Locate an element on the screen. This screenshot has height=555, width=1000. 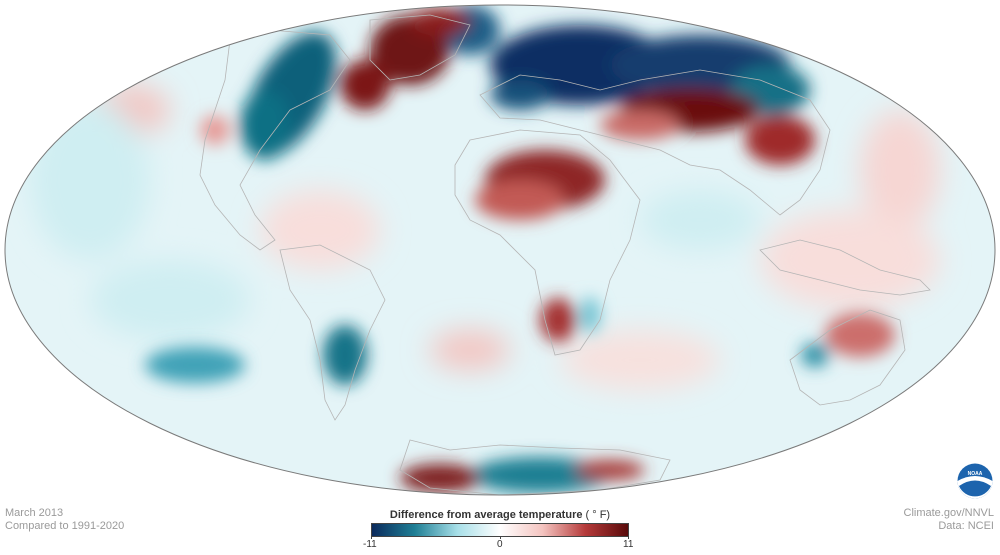
date-caption: March 2013 Compared to 1991-2020 is located at coordinates (64, 520).